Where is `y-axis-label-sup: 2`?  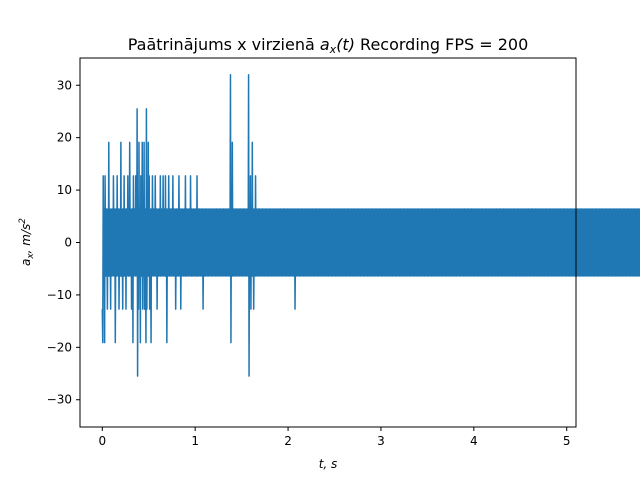 y-axis-label-sup: 2 is located at coordinates (23, 221).